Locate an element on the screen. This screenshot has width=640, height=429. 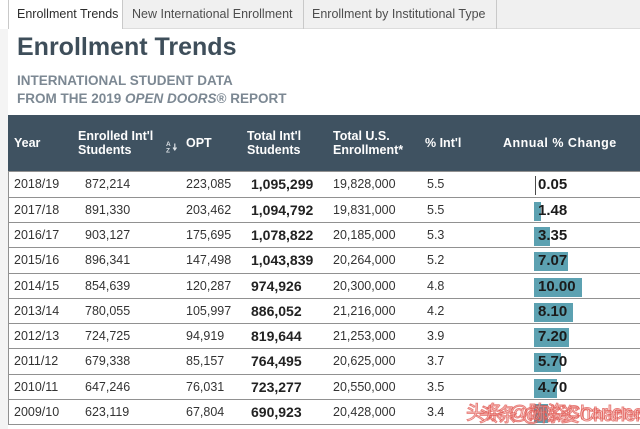
svg-text: A is located at coordinates (168, 144).